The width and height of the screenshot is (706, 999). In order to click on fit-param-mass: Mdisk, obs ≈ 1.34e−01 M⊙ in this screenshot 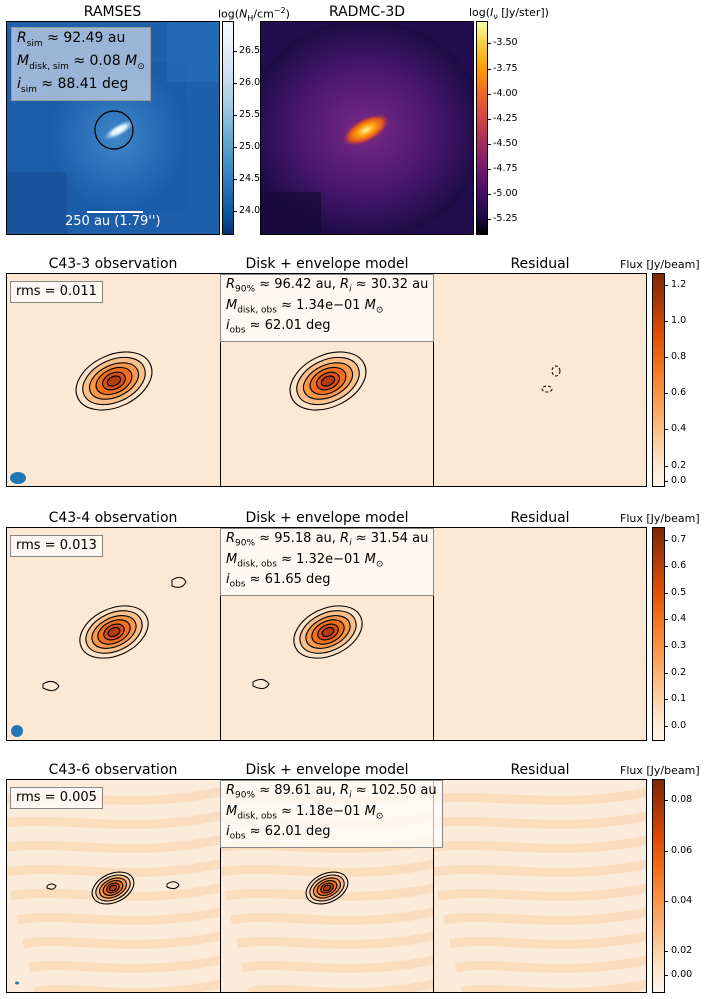, I will do `click(305, 306)`.